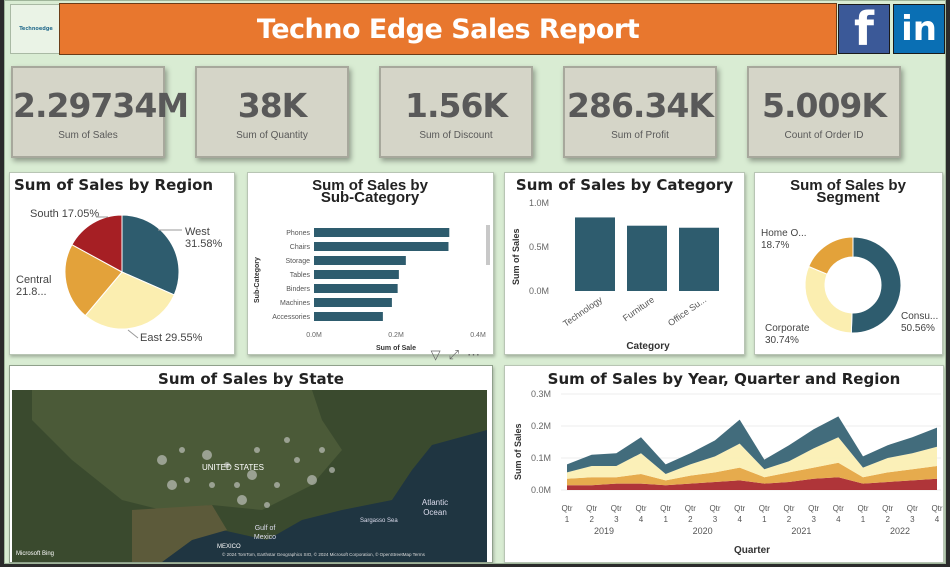 The height and width of the screenshot is (567, 950). Describe the element at coordinates (435, 354) in the screenshot. I see `filter-icon: ▽` at that location.